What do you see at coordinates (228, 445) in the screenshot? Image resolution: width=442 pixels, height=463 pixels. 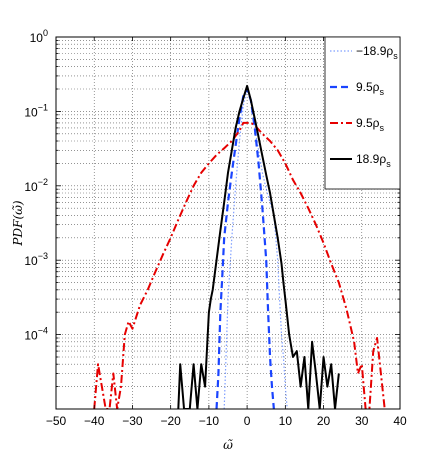 I see `x-axis-label: ω̃` at bounding box center [228, 445].